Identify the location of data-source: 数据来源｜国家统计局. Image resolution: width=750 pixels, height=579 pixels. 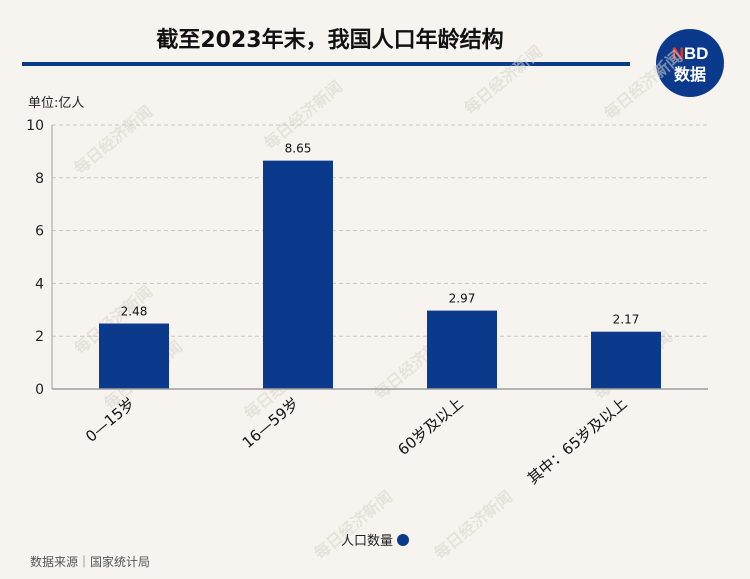
(90, 562).